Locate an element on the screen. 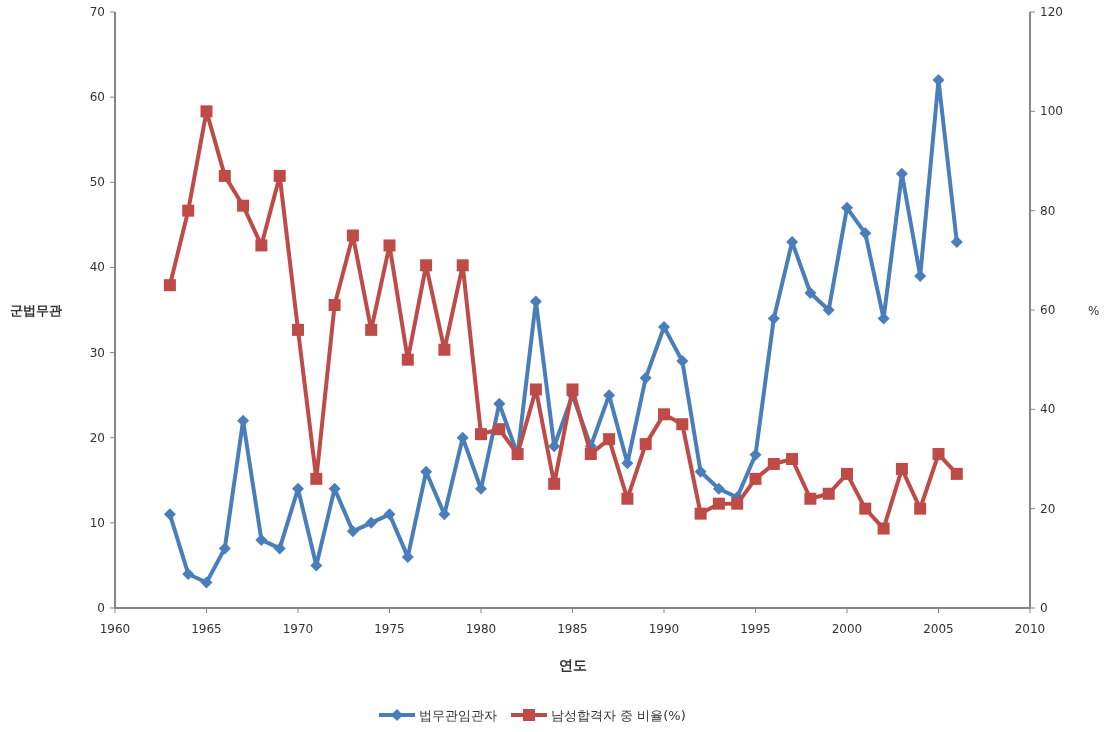 This screenshot has height=732, width=1106. y-tick-label: 60 is located at coordinates (97, 97).